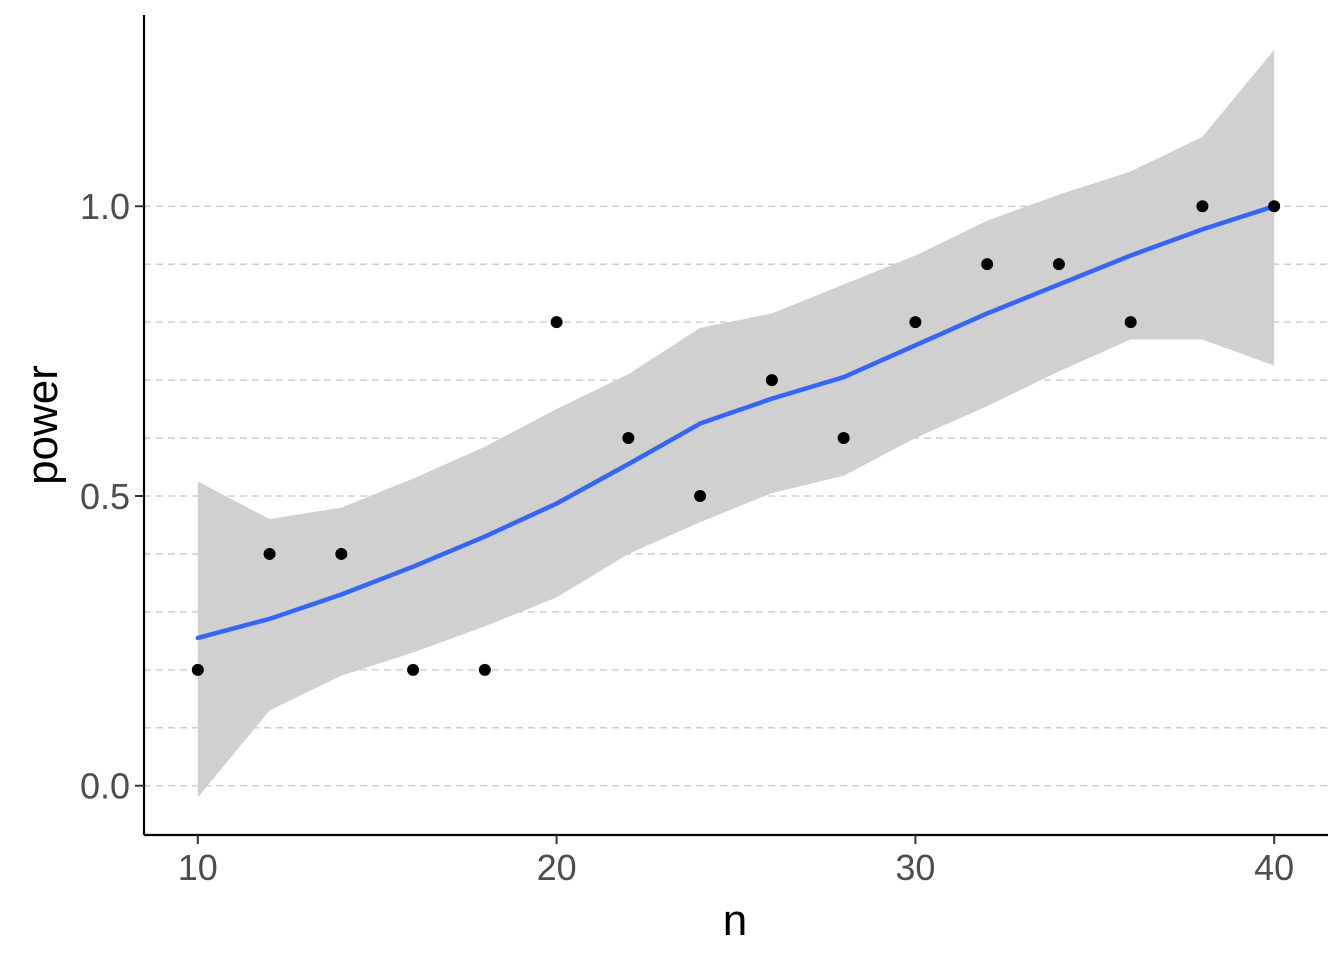 The image size is (1344, 960). What do you see at coordinates (42, 425) in the screenshot?
I see `y-axis-title: power` at bounding box center [42, 425].